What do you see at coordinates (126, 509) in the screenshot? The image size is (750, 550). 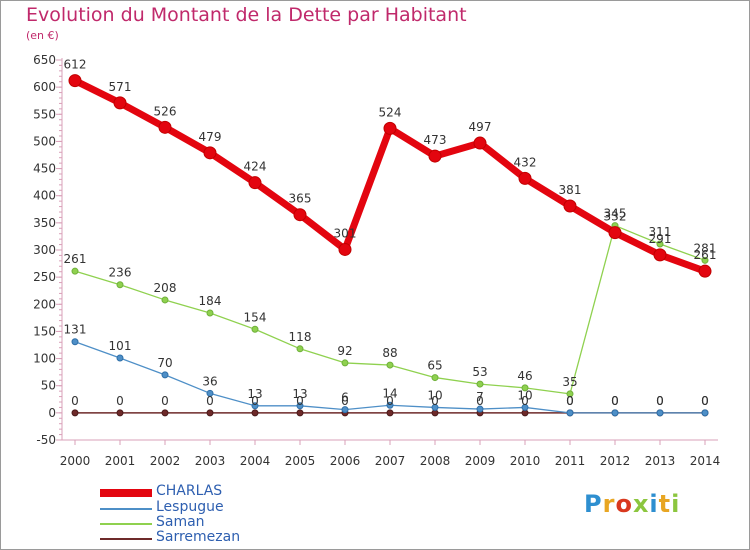 I see `legend-swatch-lespugue` at bounding box center [126, 509].